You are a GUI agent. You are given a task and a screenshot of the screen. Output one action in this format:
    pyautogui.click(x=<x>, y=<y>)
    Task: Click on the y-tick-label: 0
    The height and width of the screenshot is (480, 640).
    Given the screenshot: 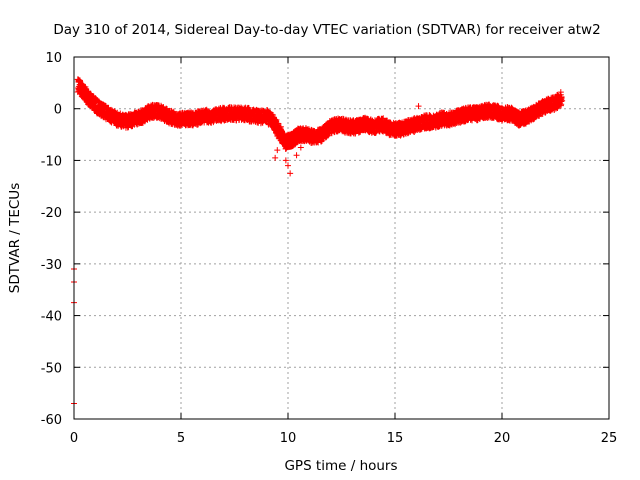 What is the action you would take?
    pyautogui.click(x=58, y=110)
    